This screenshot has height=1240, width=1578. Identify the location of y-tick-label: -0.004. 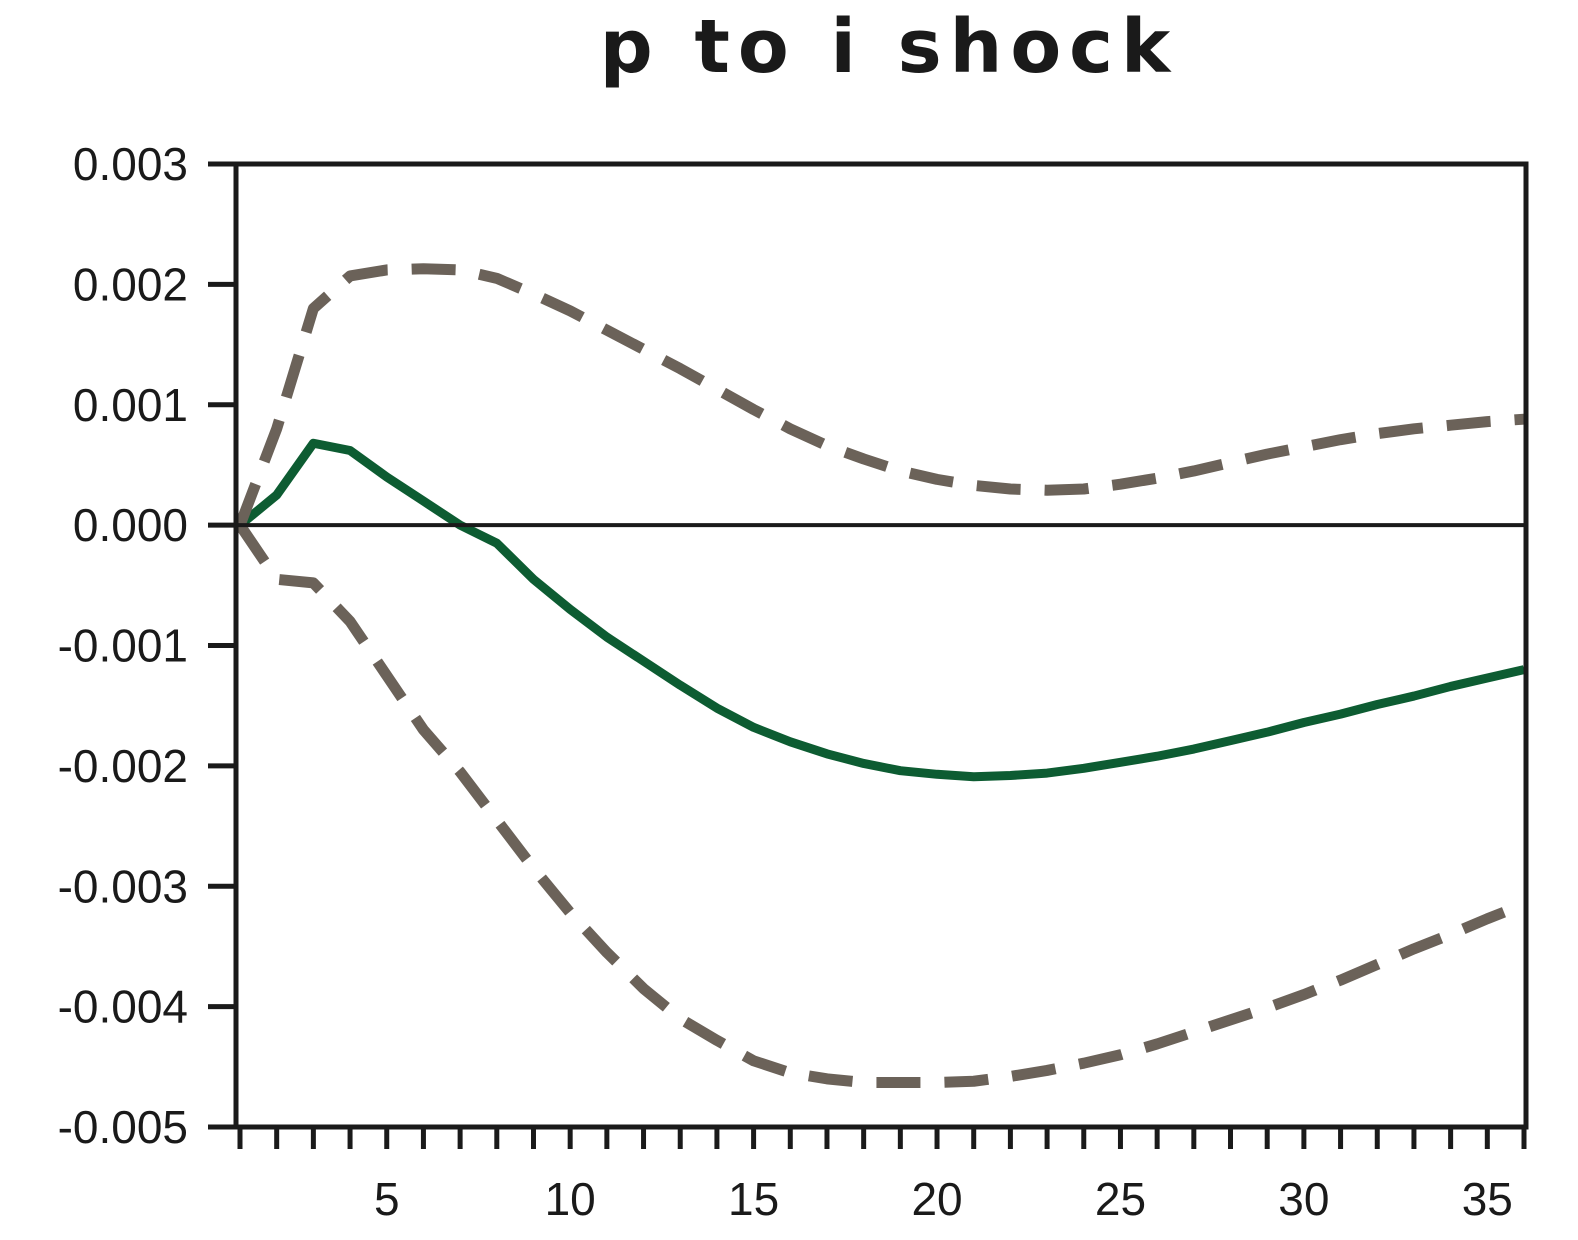
(123, 1007).